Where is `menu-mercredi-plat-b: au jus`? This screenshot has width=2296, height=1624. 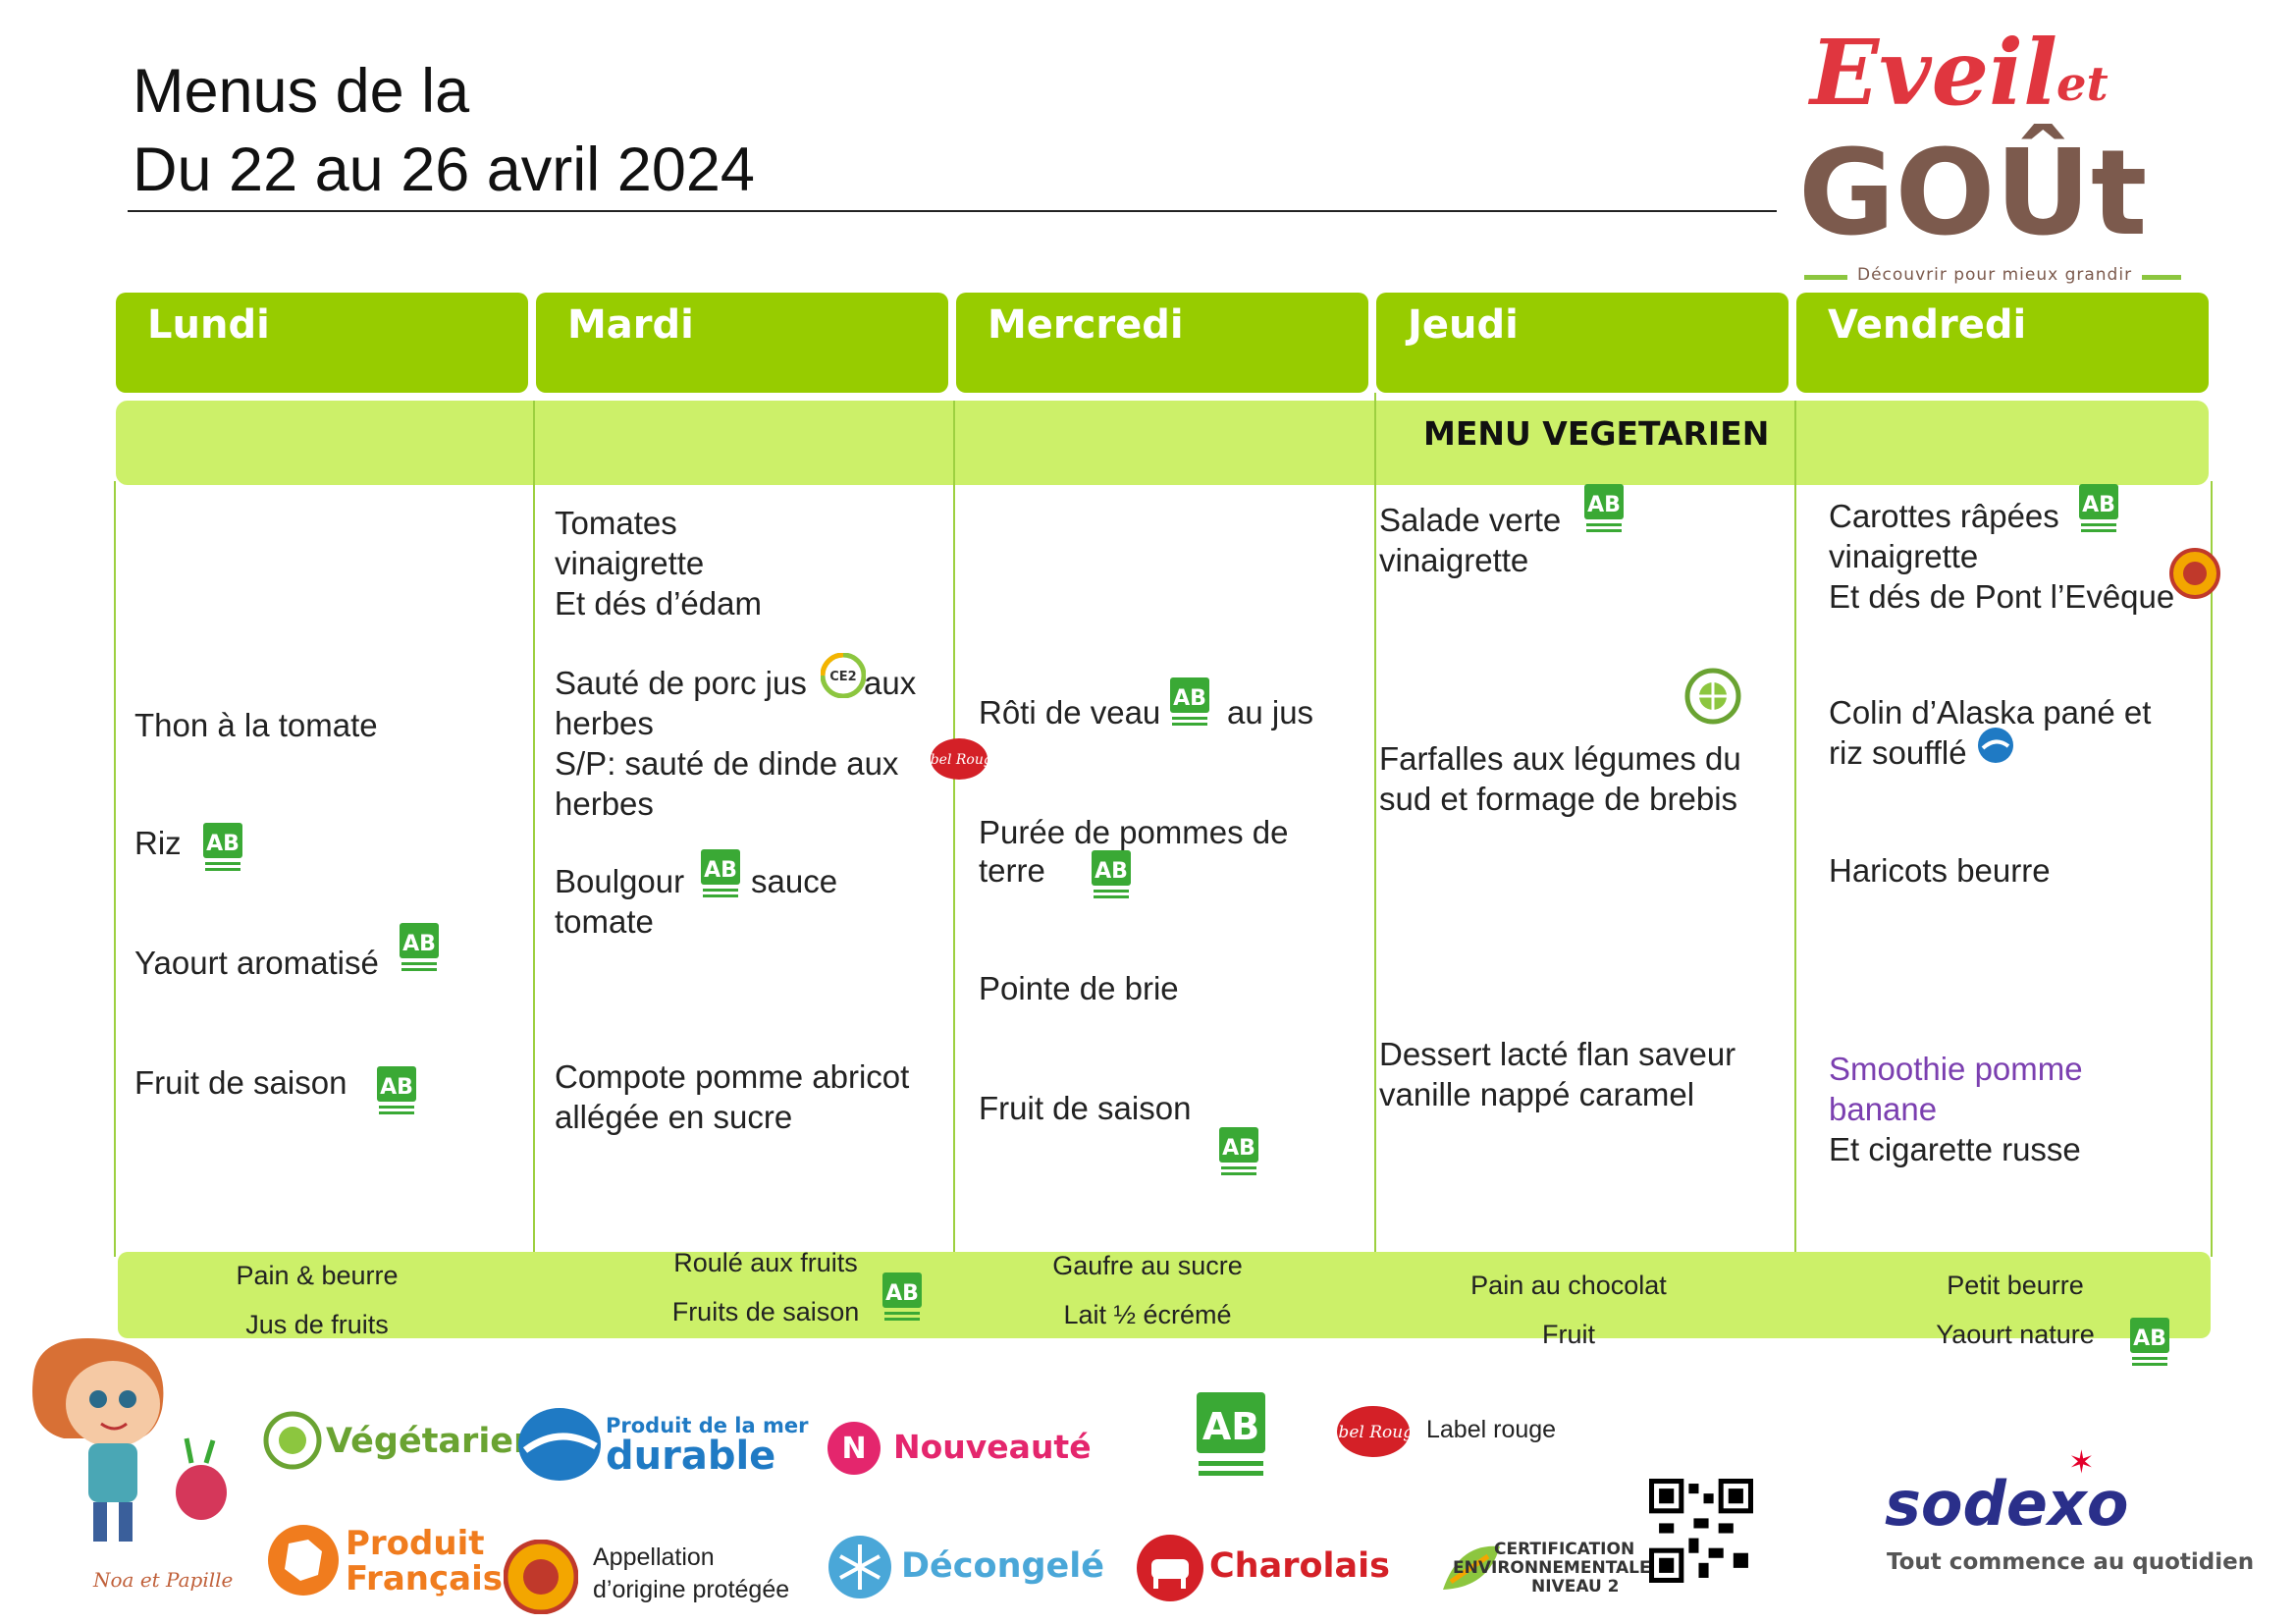 menu-mercredi-plat-b: au jus is located at coordinates (1270, 712).